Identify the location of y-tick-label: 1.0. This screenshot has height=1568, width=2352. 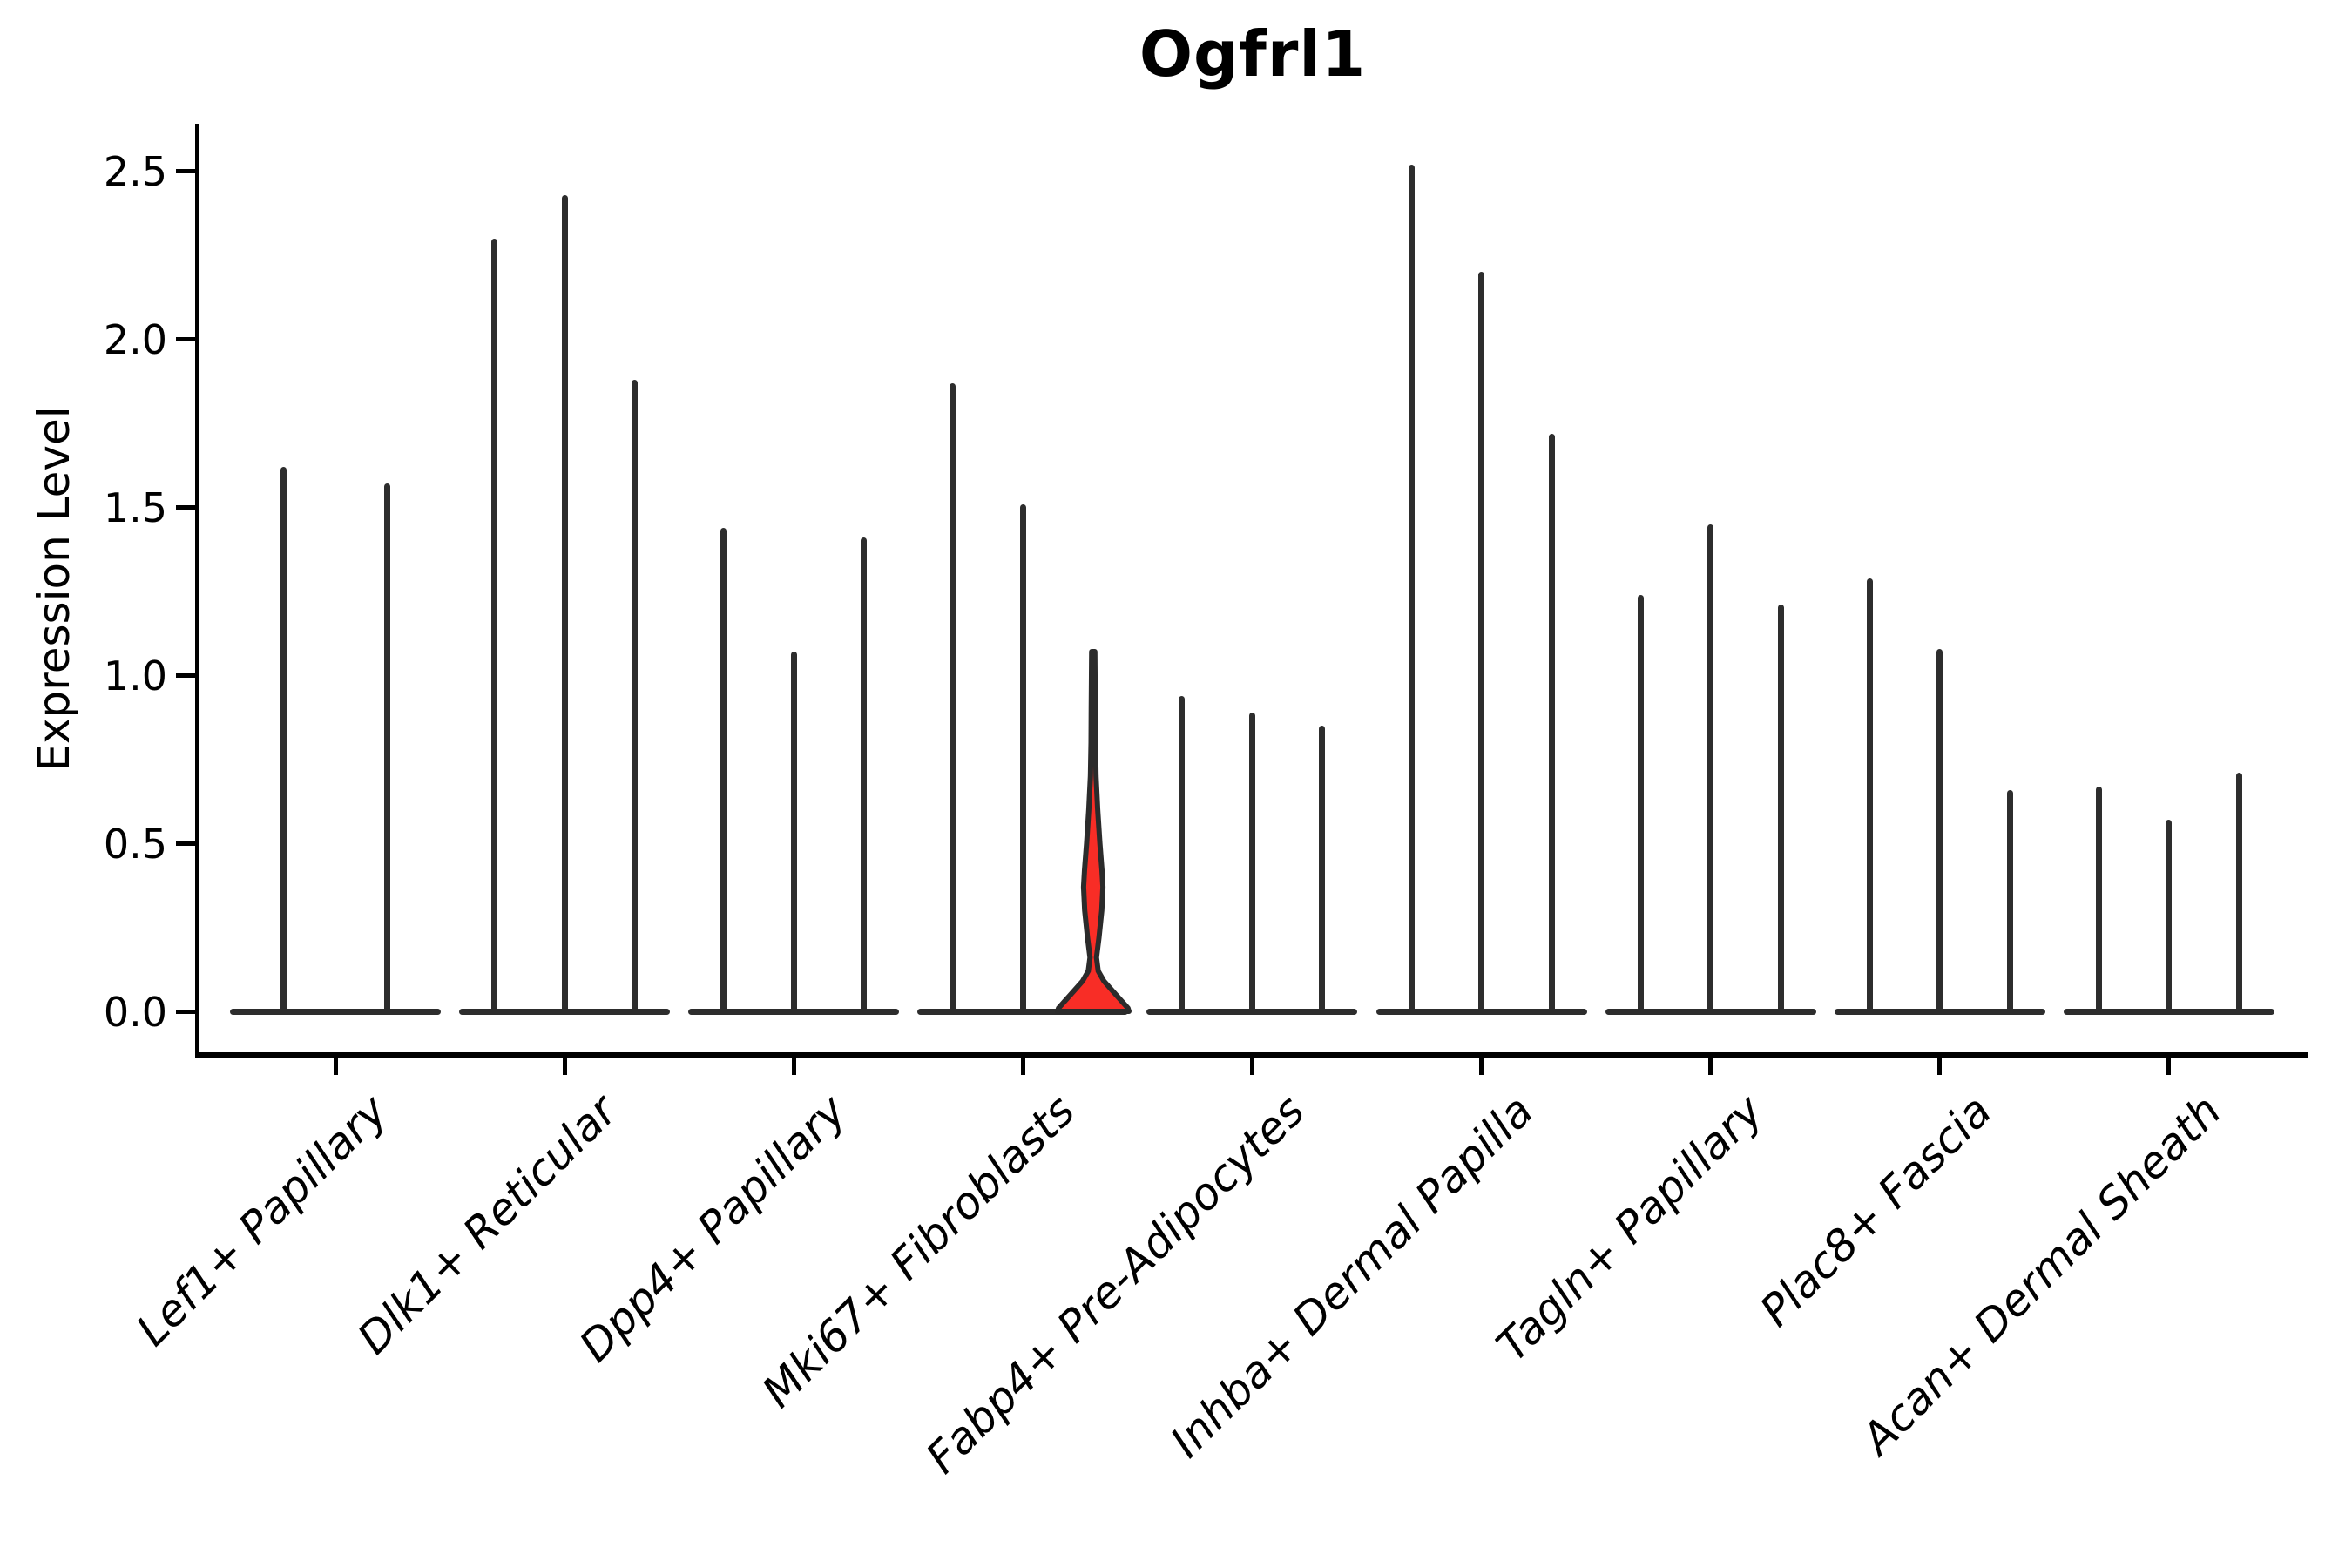
(135, 676).